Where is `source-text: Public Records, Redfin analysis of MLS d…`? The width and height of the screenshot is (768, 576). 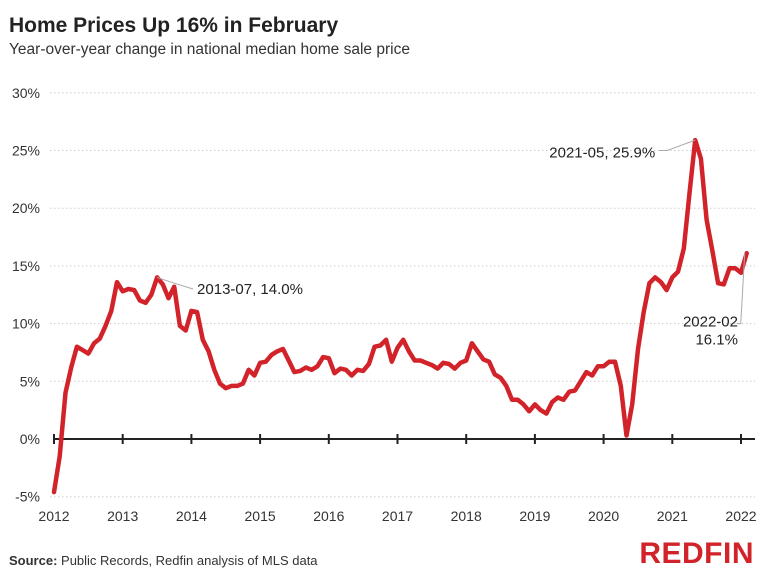 source-text: Public Records, Redfin analysis of MLS d… is located at coordinates (187, 560).